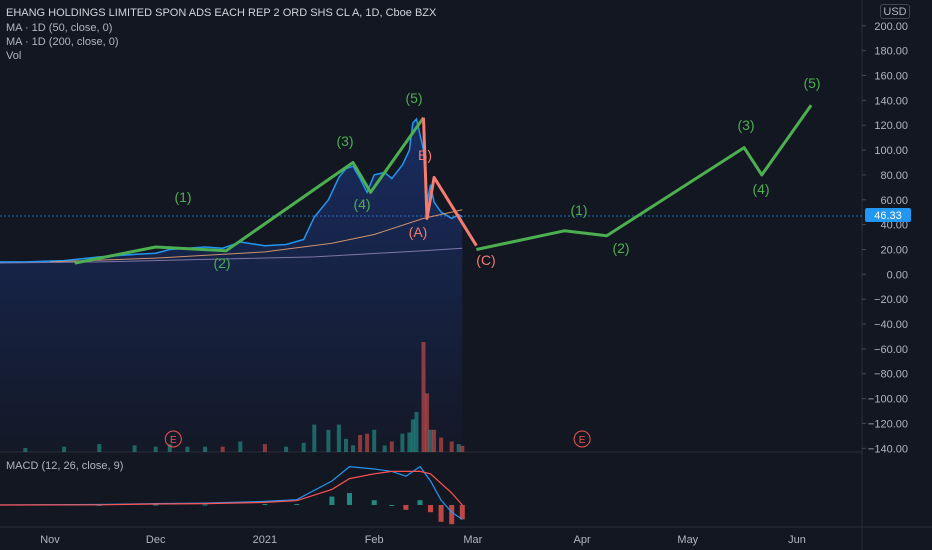 The image size is (932, 550). Describe the element at coordinates (891, 375) in the screenshot. I see `price-tick-label: −80.00` at that location.